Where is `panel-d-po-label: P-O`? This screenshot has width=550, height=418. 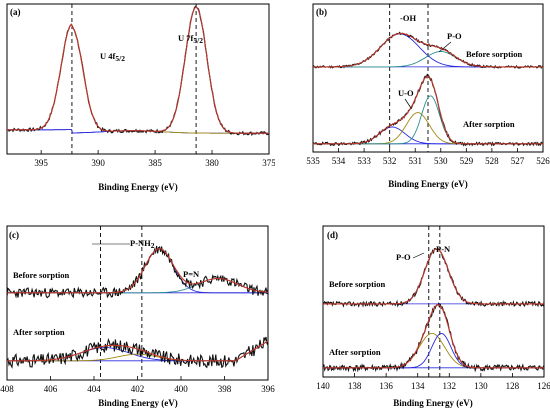
panel-d-po-label: P-O is located at coordinates (403, 257).